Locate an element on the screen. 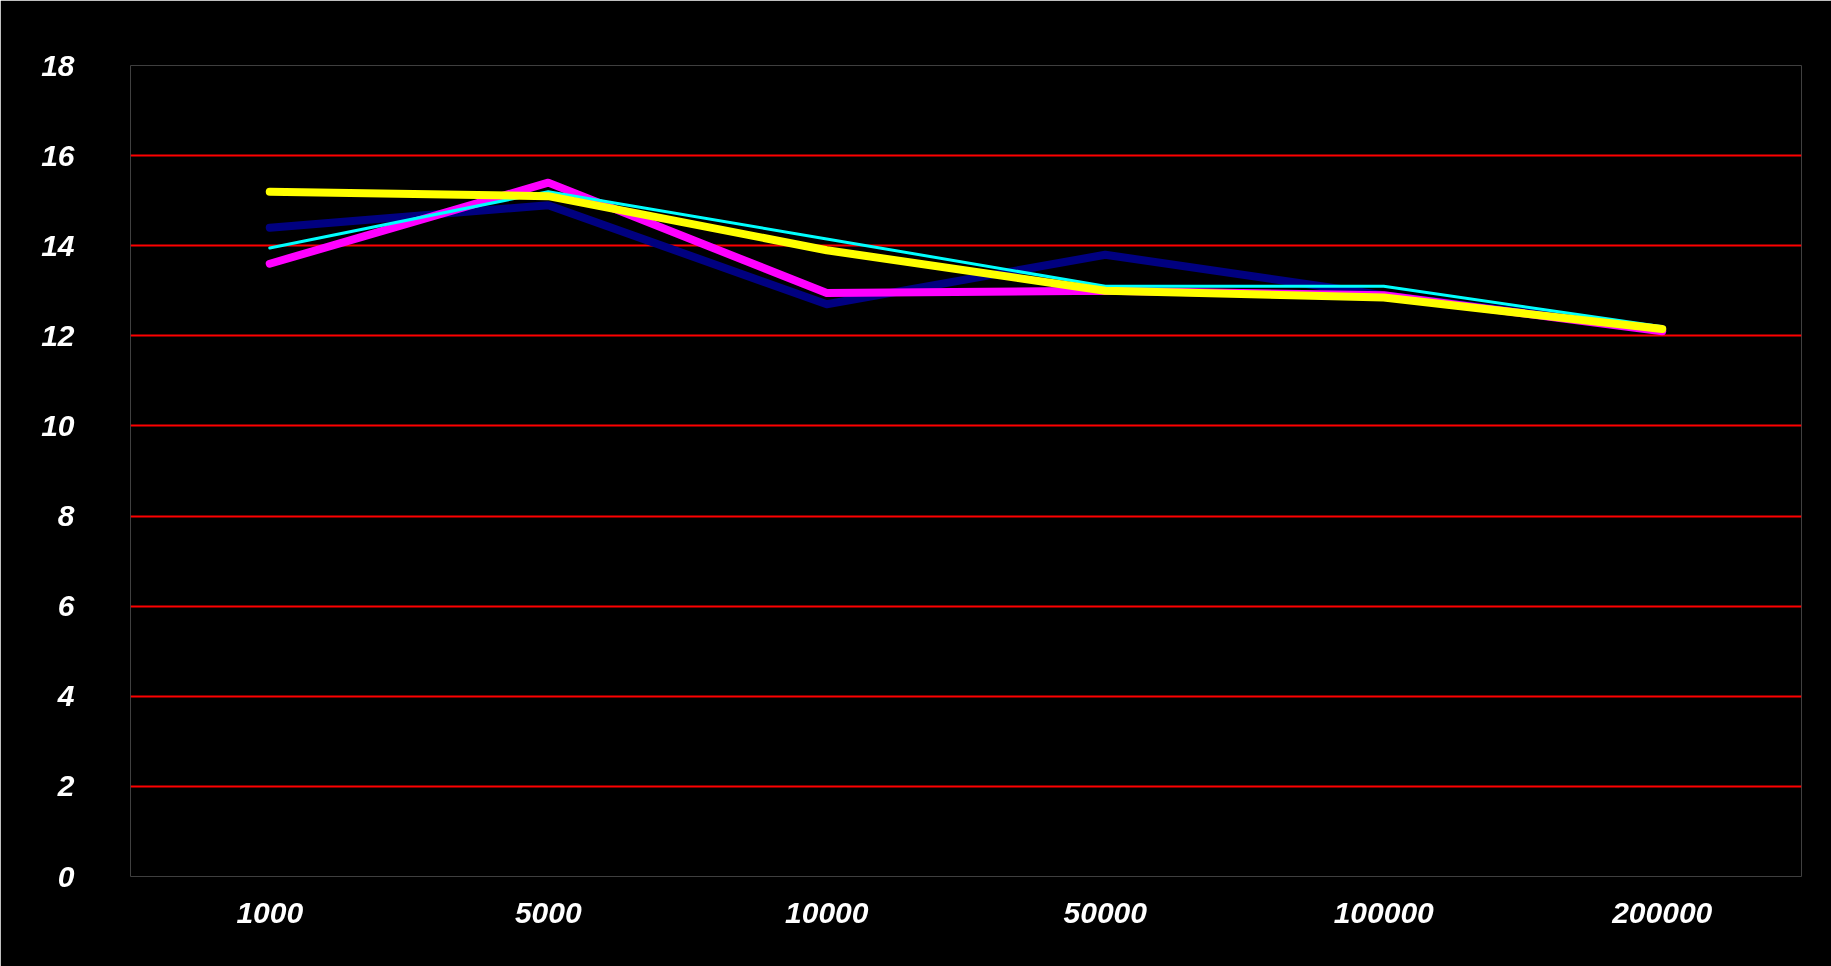 Image resolution: width=1831 pixels, height=966 pixels. y-tick-label: 0 is located at coordinates (66, 876).